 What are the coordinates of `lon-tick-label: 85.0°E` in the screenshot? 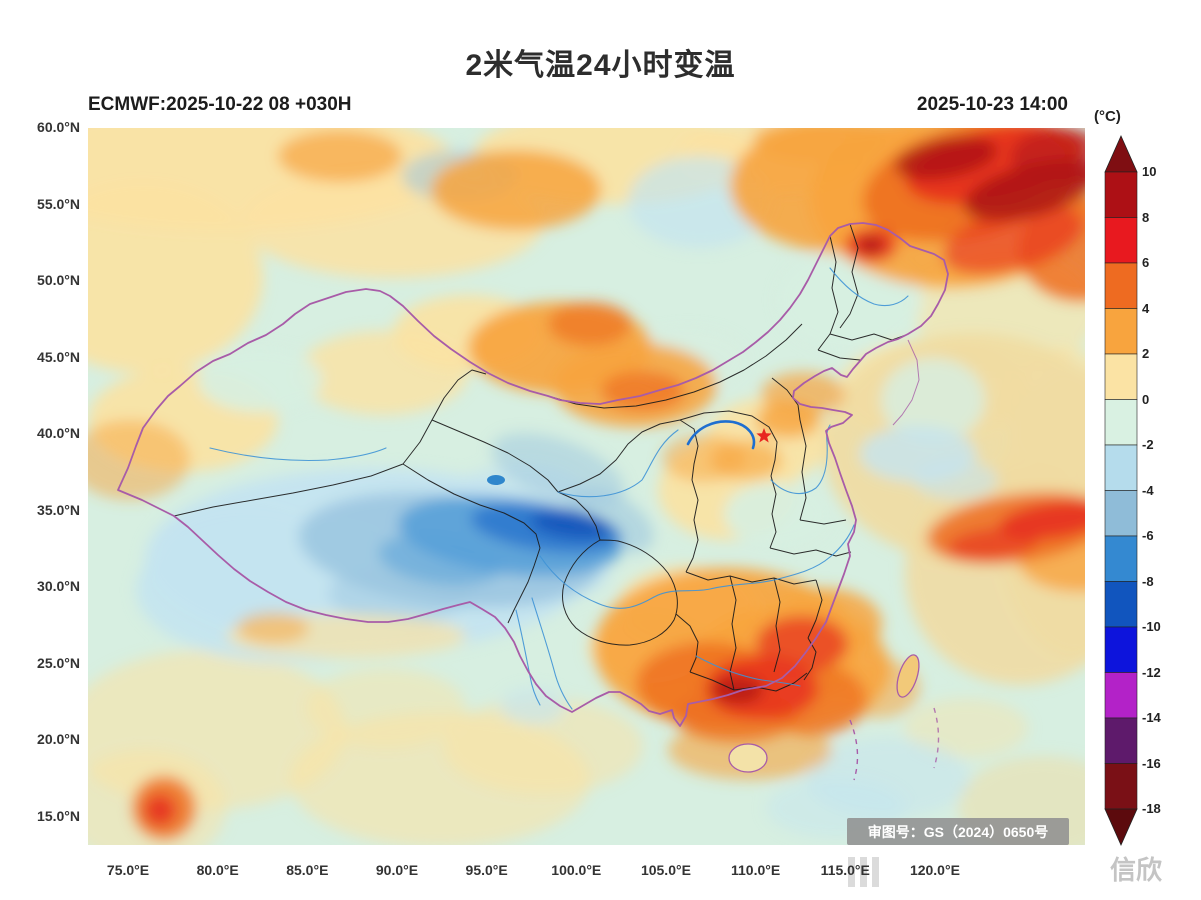 It's located at (307, 870).